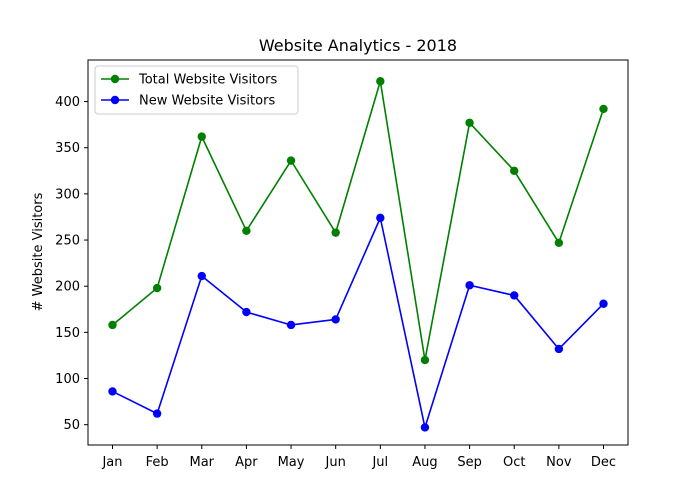 This screenshot has height=500, width=700. I want to click on x-tick-label: Oct, so click(514, 462).